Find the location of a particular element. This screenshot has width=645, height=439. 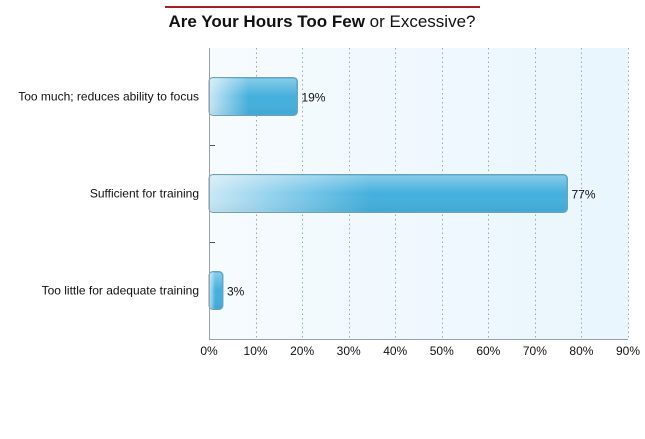

category-label: Too much; reduces ability to focus is located at coordinates (108, 97).